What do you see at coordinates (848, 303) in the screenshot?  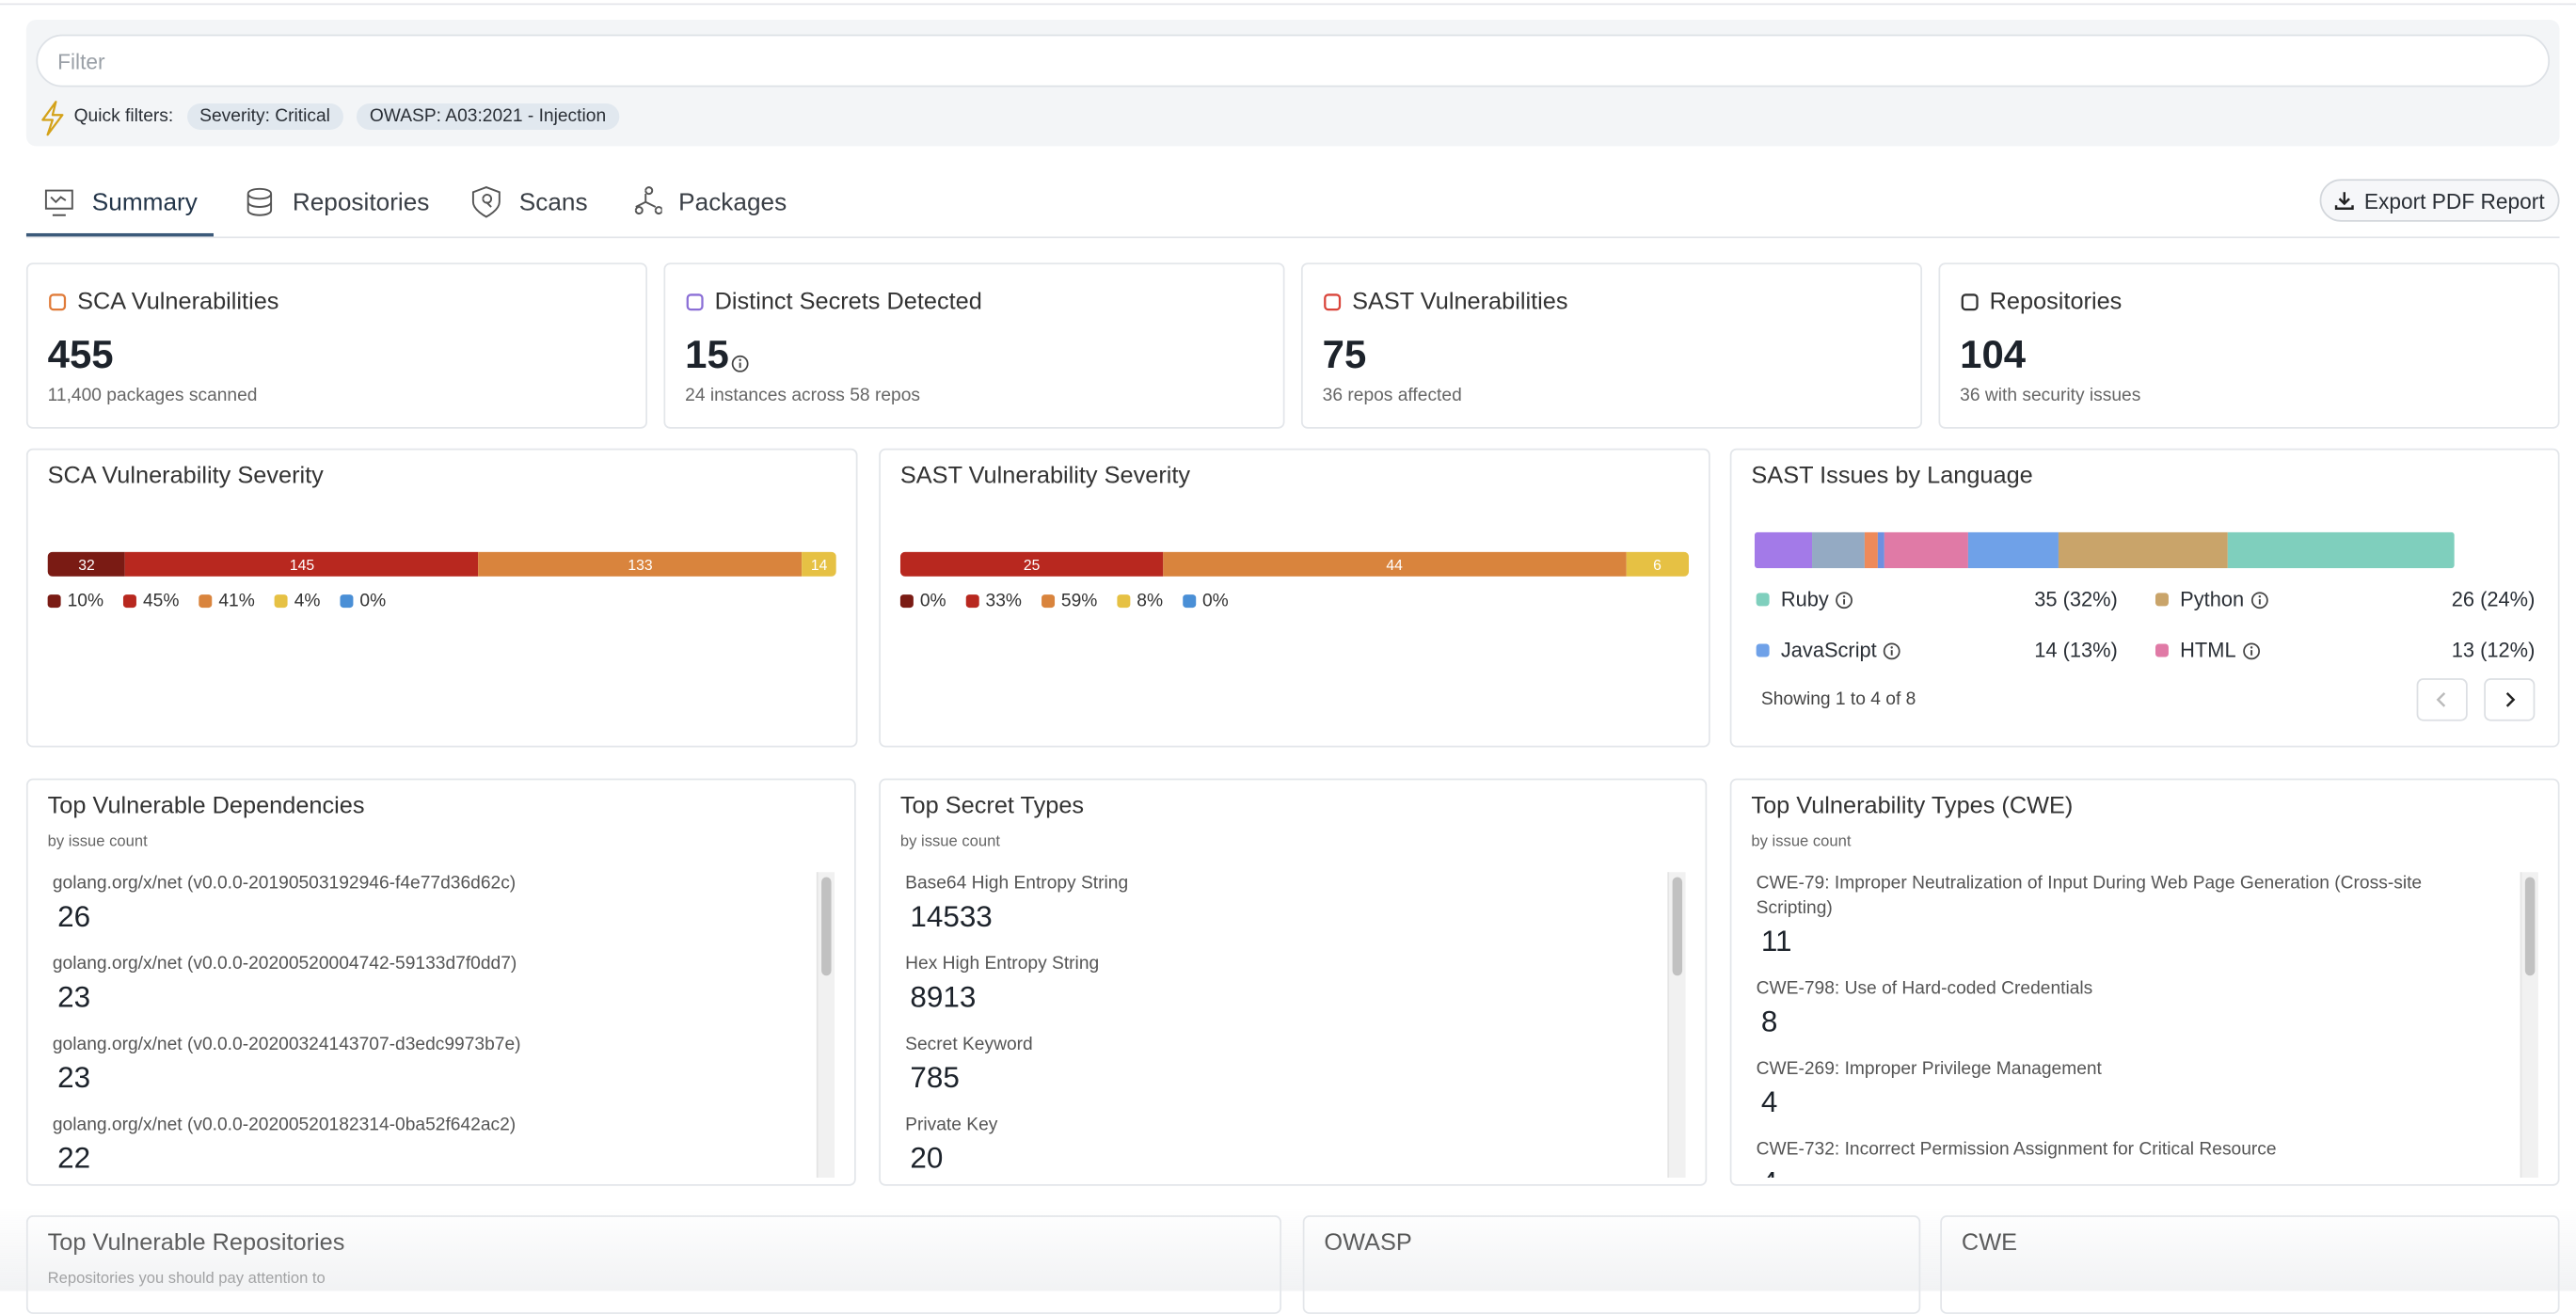 I see `stat-title: Distinct Secrets Detected` at bounding box center [848, 303].